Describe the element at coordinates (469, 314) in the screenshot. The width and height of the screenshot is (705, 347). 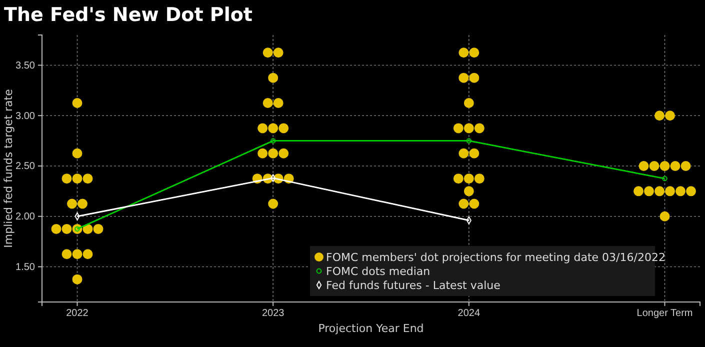
I see `x-tick-label: 2024` at that location.